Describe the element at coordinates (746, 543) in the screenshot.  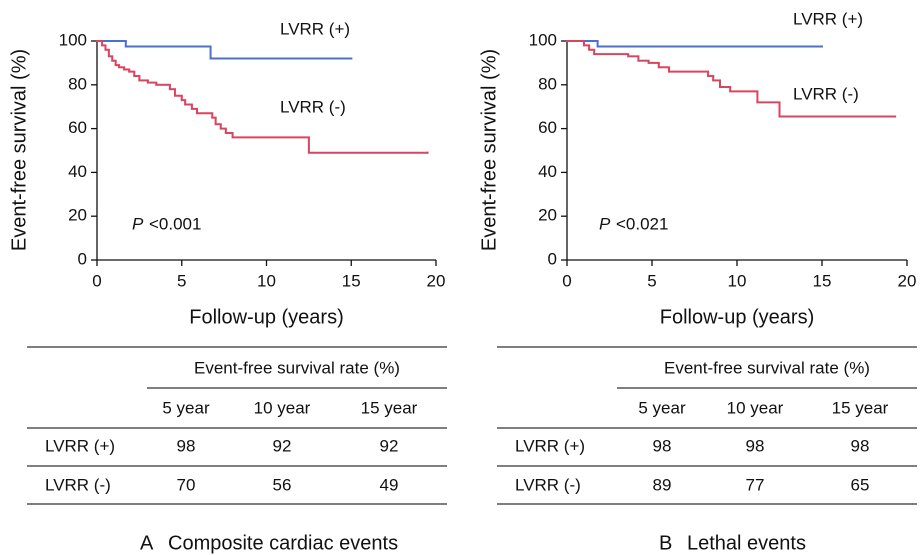
I see `caption-text: Lethal events` at that location.